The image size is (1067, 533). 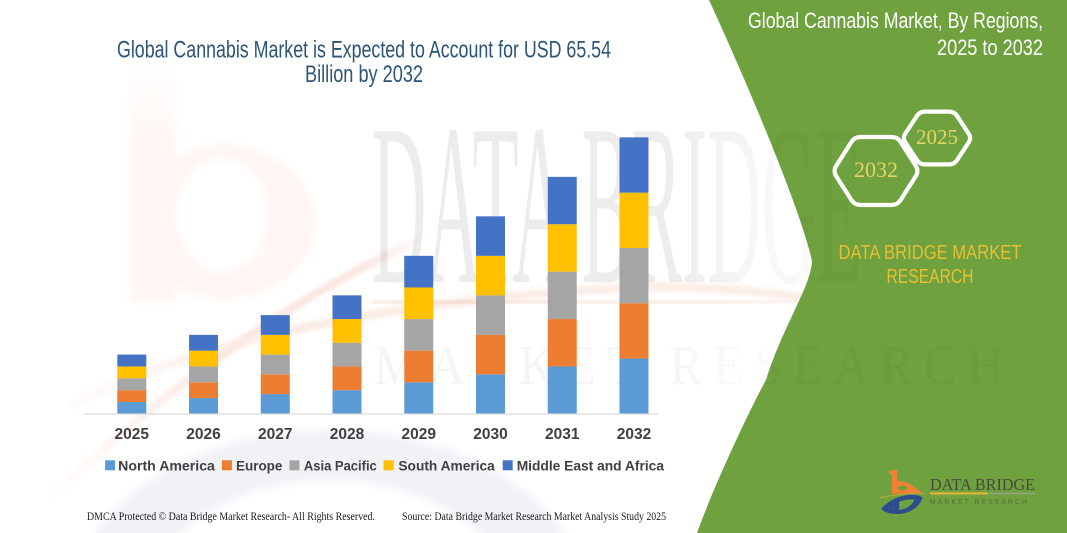 What do you see at coordinates (347, 434) in the screenshot?
I see `svg-text: 2028` at bounding box center [347, 434].